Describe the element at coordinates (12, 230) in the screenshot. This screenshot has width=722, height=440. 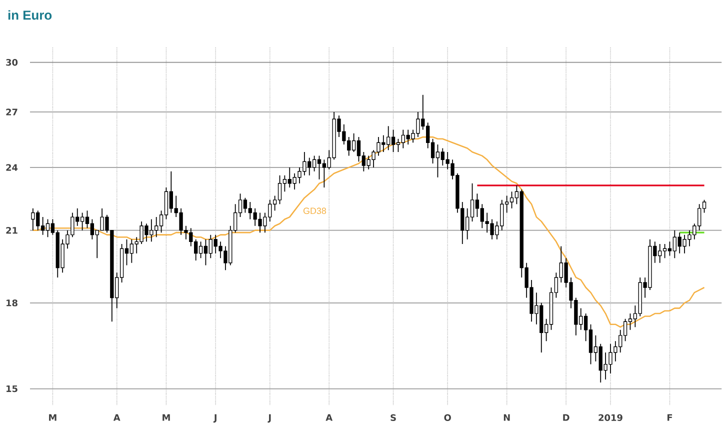
I see `y-tick-label: 21` at that location.